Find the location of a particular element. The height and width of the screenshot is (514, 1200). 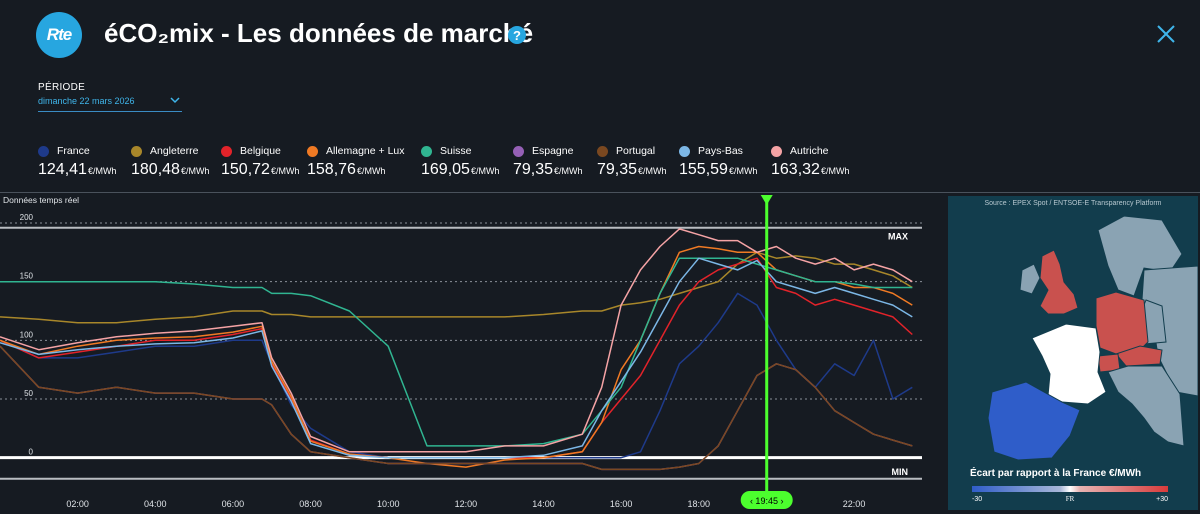

page-title: éCO₂mix - Les données de marché is located at coordinates (319, 33).